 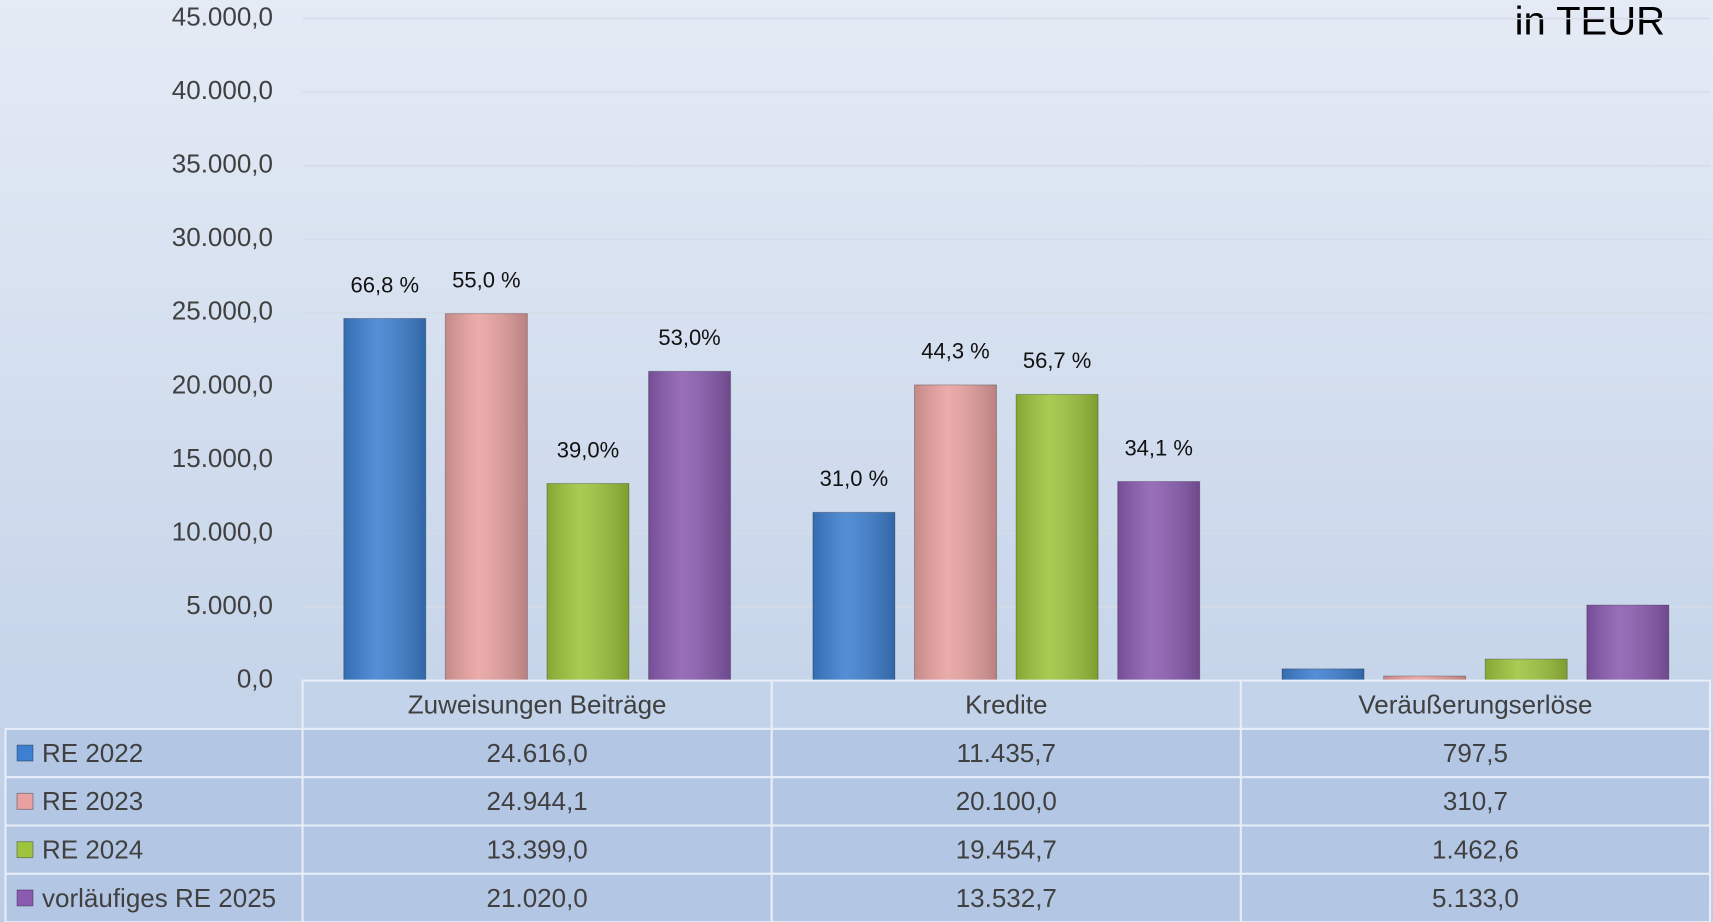 What do you see at coordinates (1158, 447) in the screenshot?
I see `share-label: 34,1 %` at bounding box center [1158, 447].